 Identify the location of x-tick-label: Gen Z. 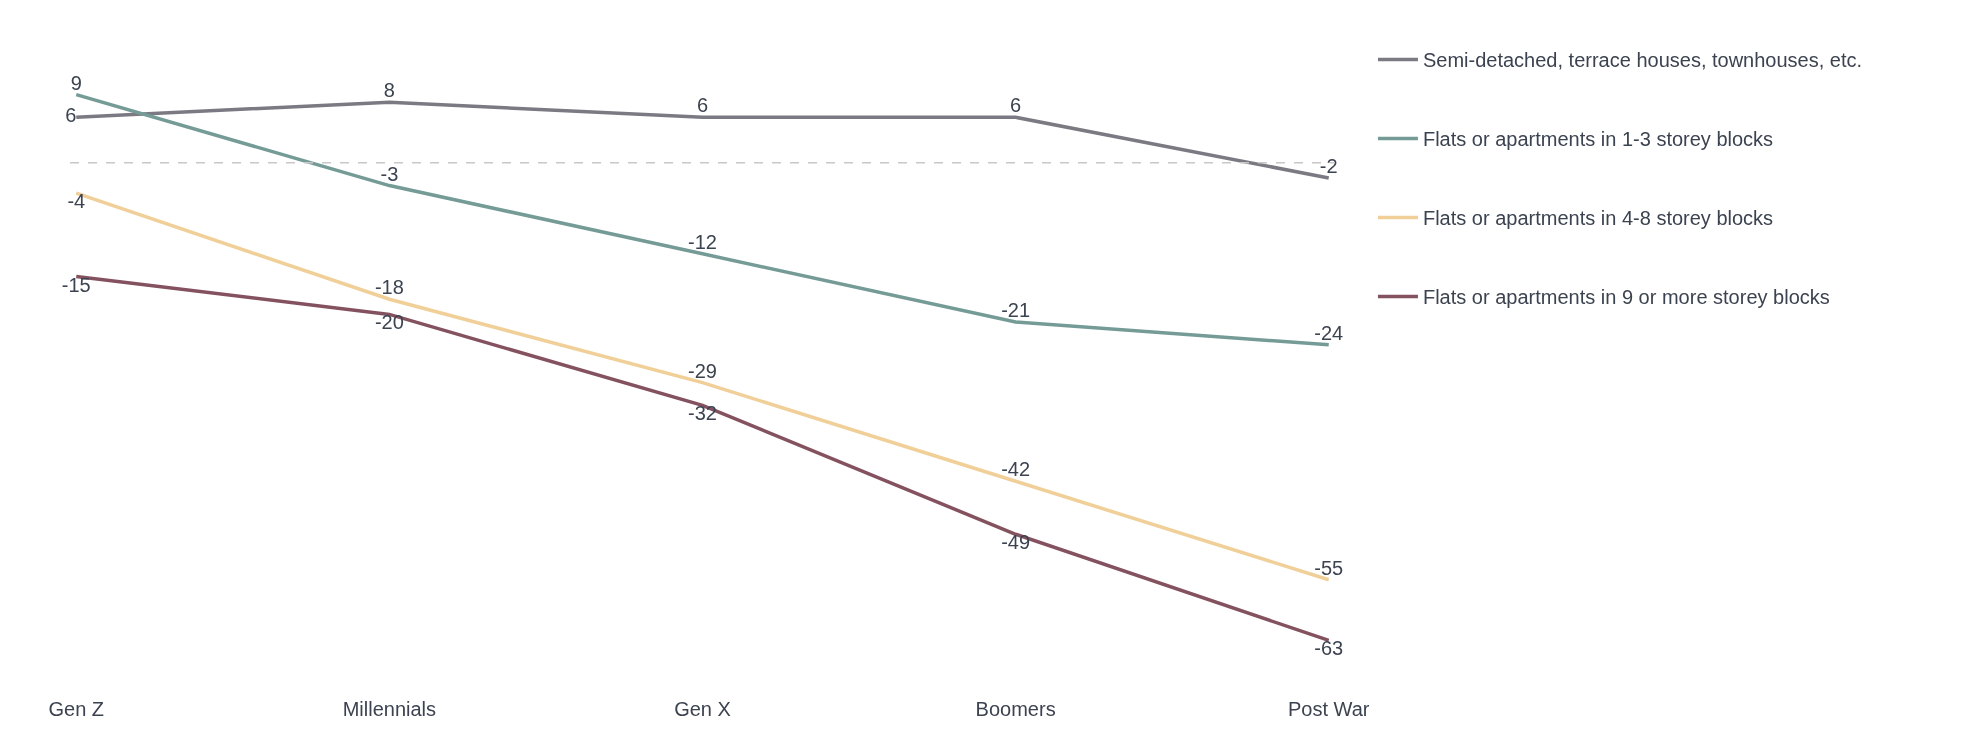
(76, 709).